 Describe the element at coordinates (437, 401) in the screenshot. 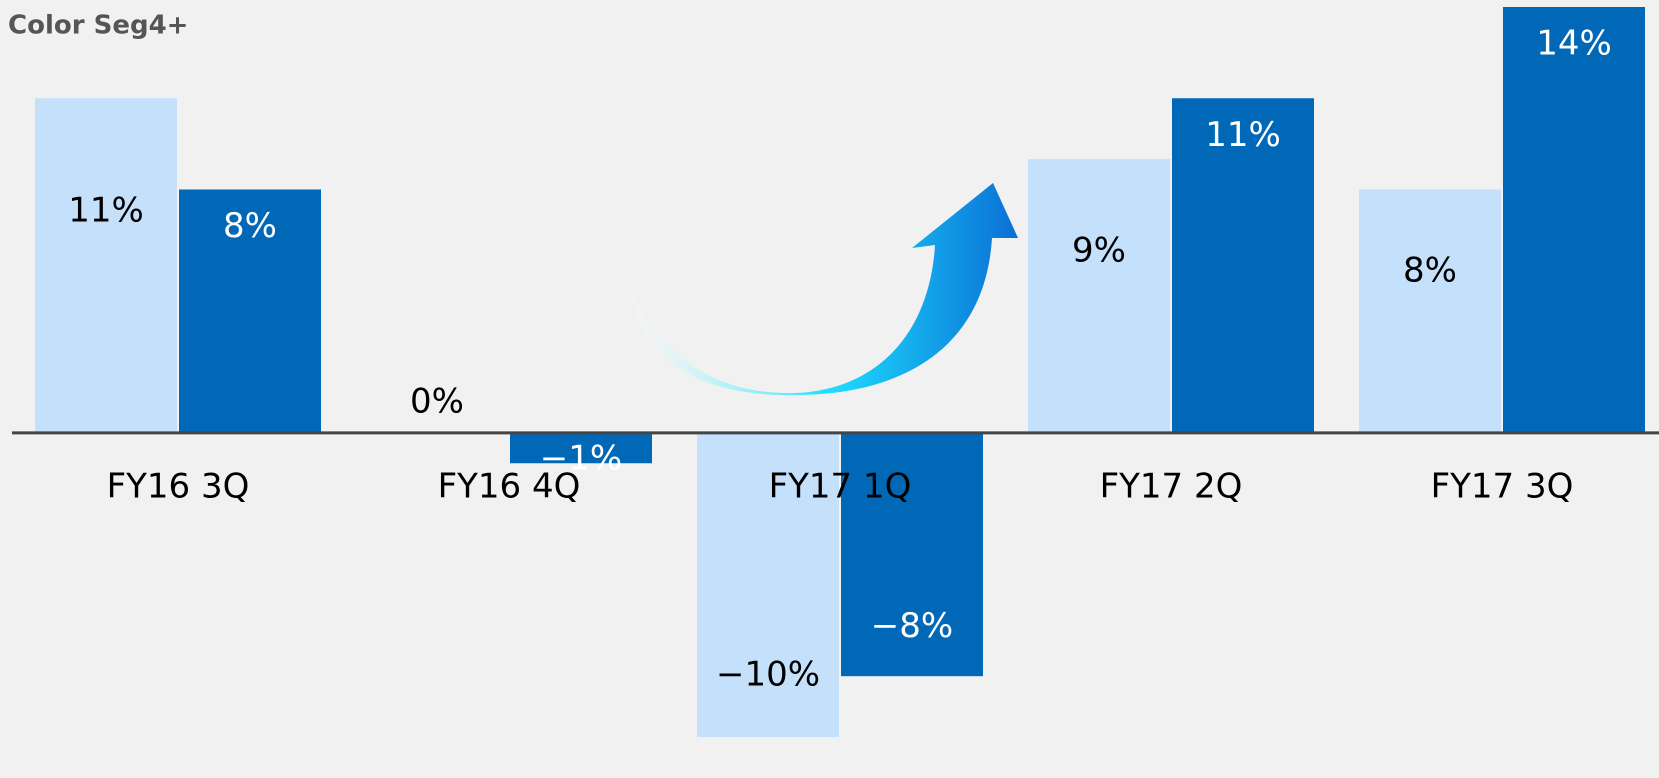

I see `value-label: 0%` at that location.